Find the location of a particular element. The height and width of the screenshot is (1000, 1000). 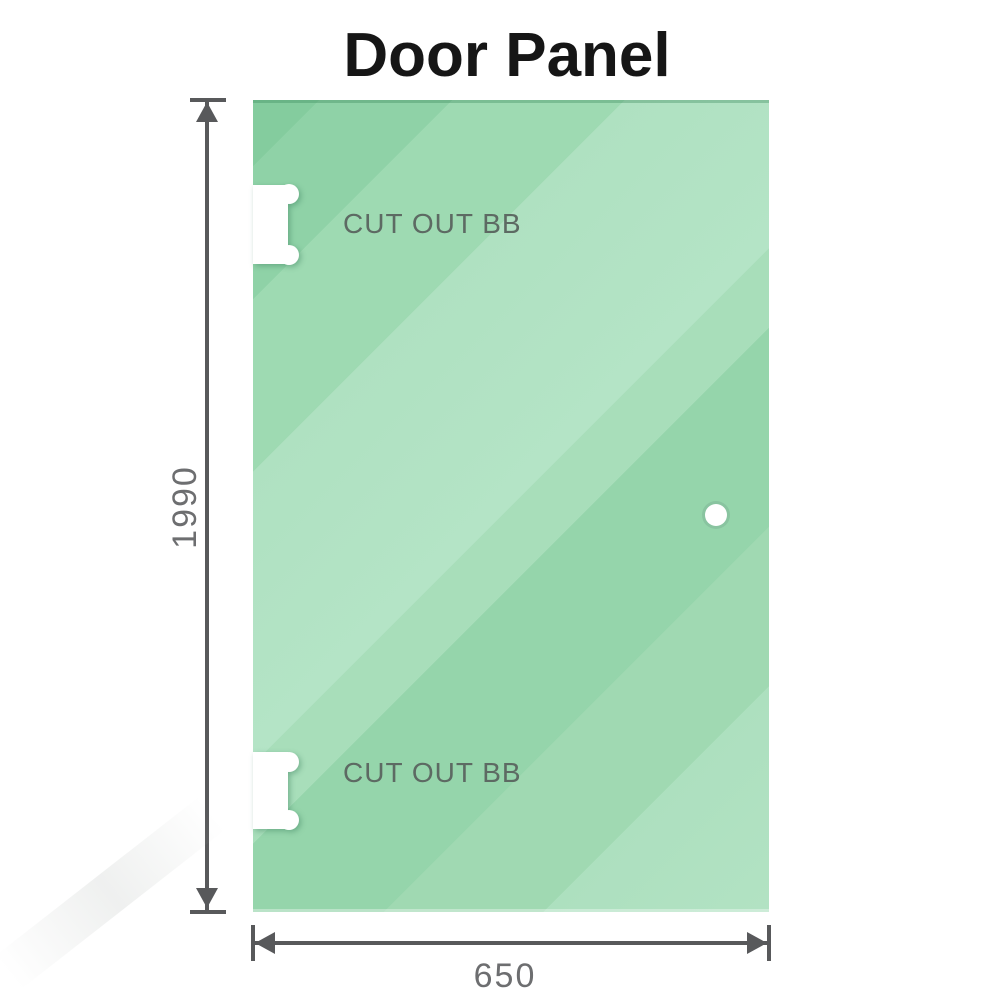

reflection-artifact is located at coordinates (113, 893).